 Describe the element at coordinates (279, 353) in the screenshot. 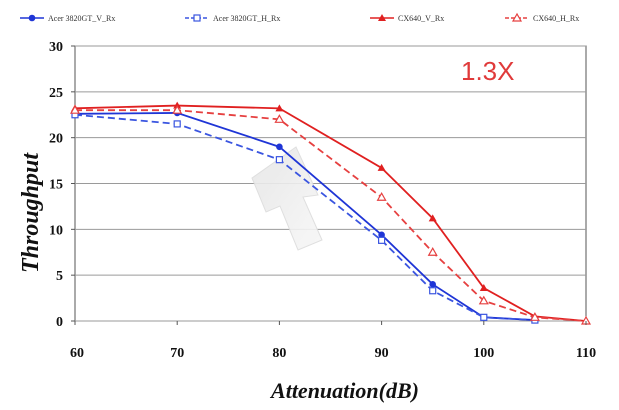

I see `x-tick-label: 80` at that location.